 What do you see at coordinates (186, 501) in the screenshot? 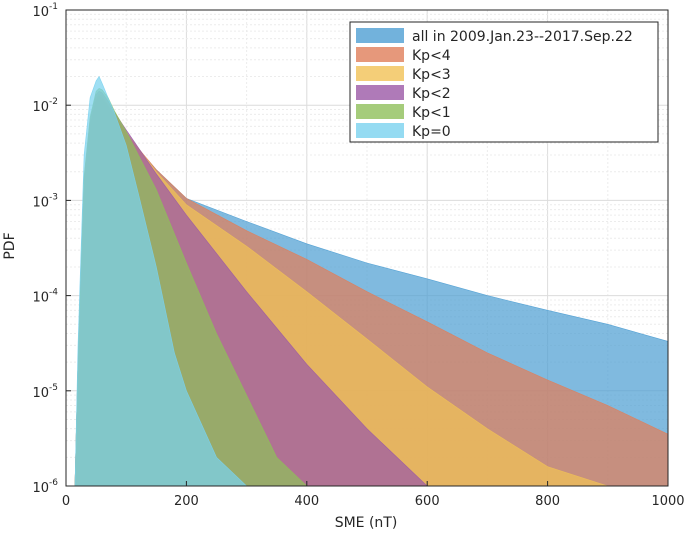
I see `x-tick-label: 200` at bounding box center [186, 501].